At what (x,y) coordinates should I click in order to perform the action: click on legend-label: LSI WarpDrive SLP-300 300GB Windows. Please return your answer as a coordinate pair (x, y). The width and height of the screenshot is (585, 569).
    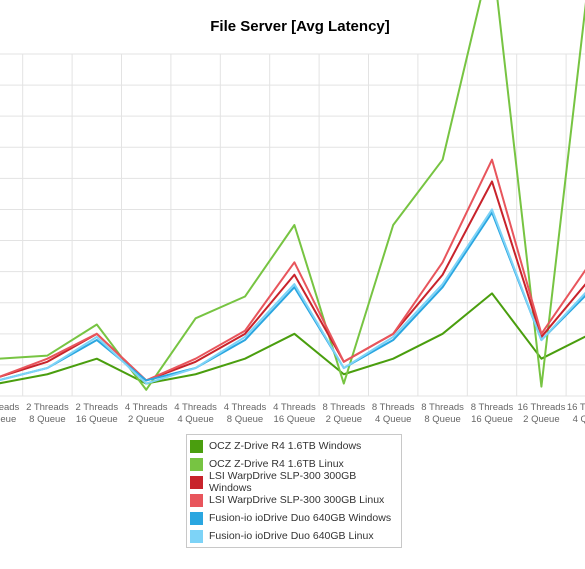
    Looking at the image, I should click on (283, 482).